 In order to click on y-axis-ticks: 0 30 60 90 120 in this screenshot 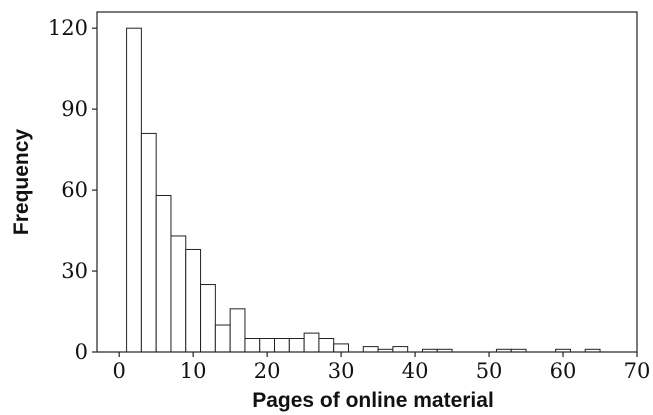, I will do `click(72, 190)`.